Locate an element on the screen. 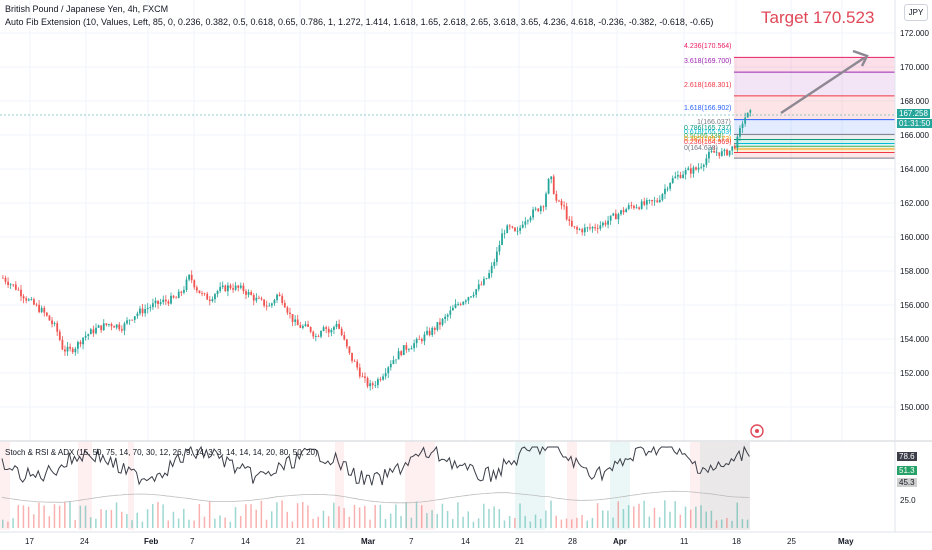  time-label: 28 is located at coordinates (572, 541).